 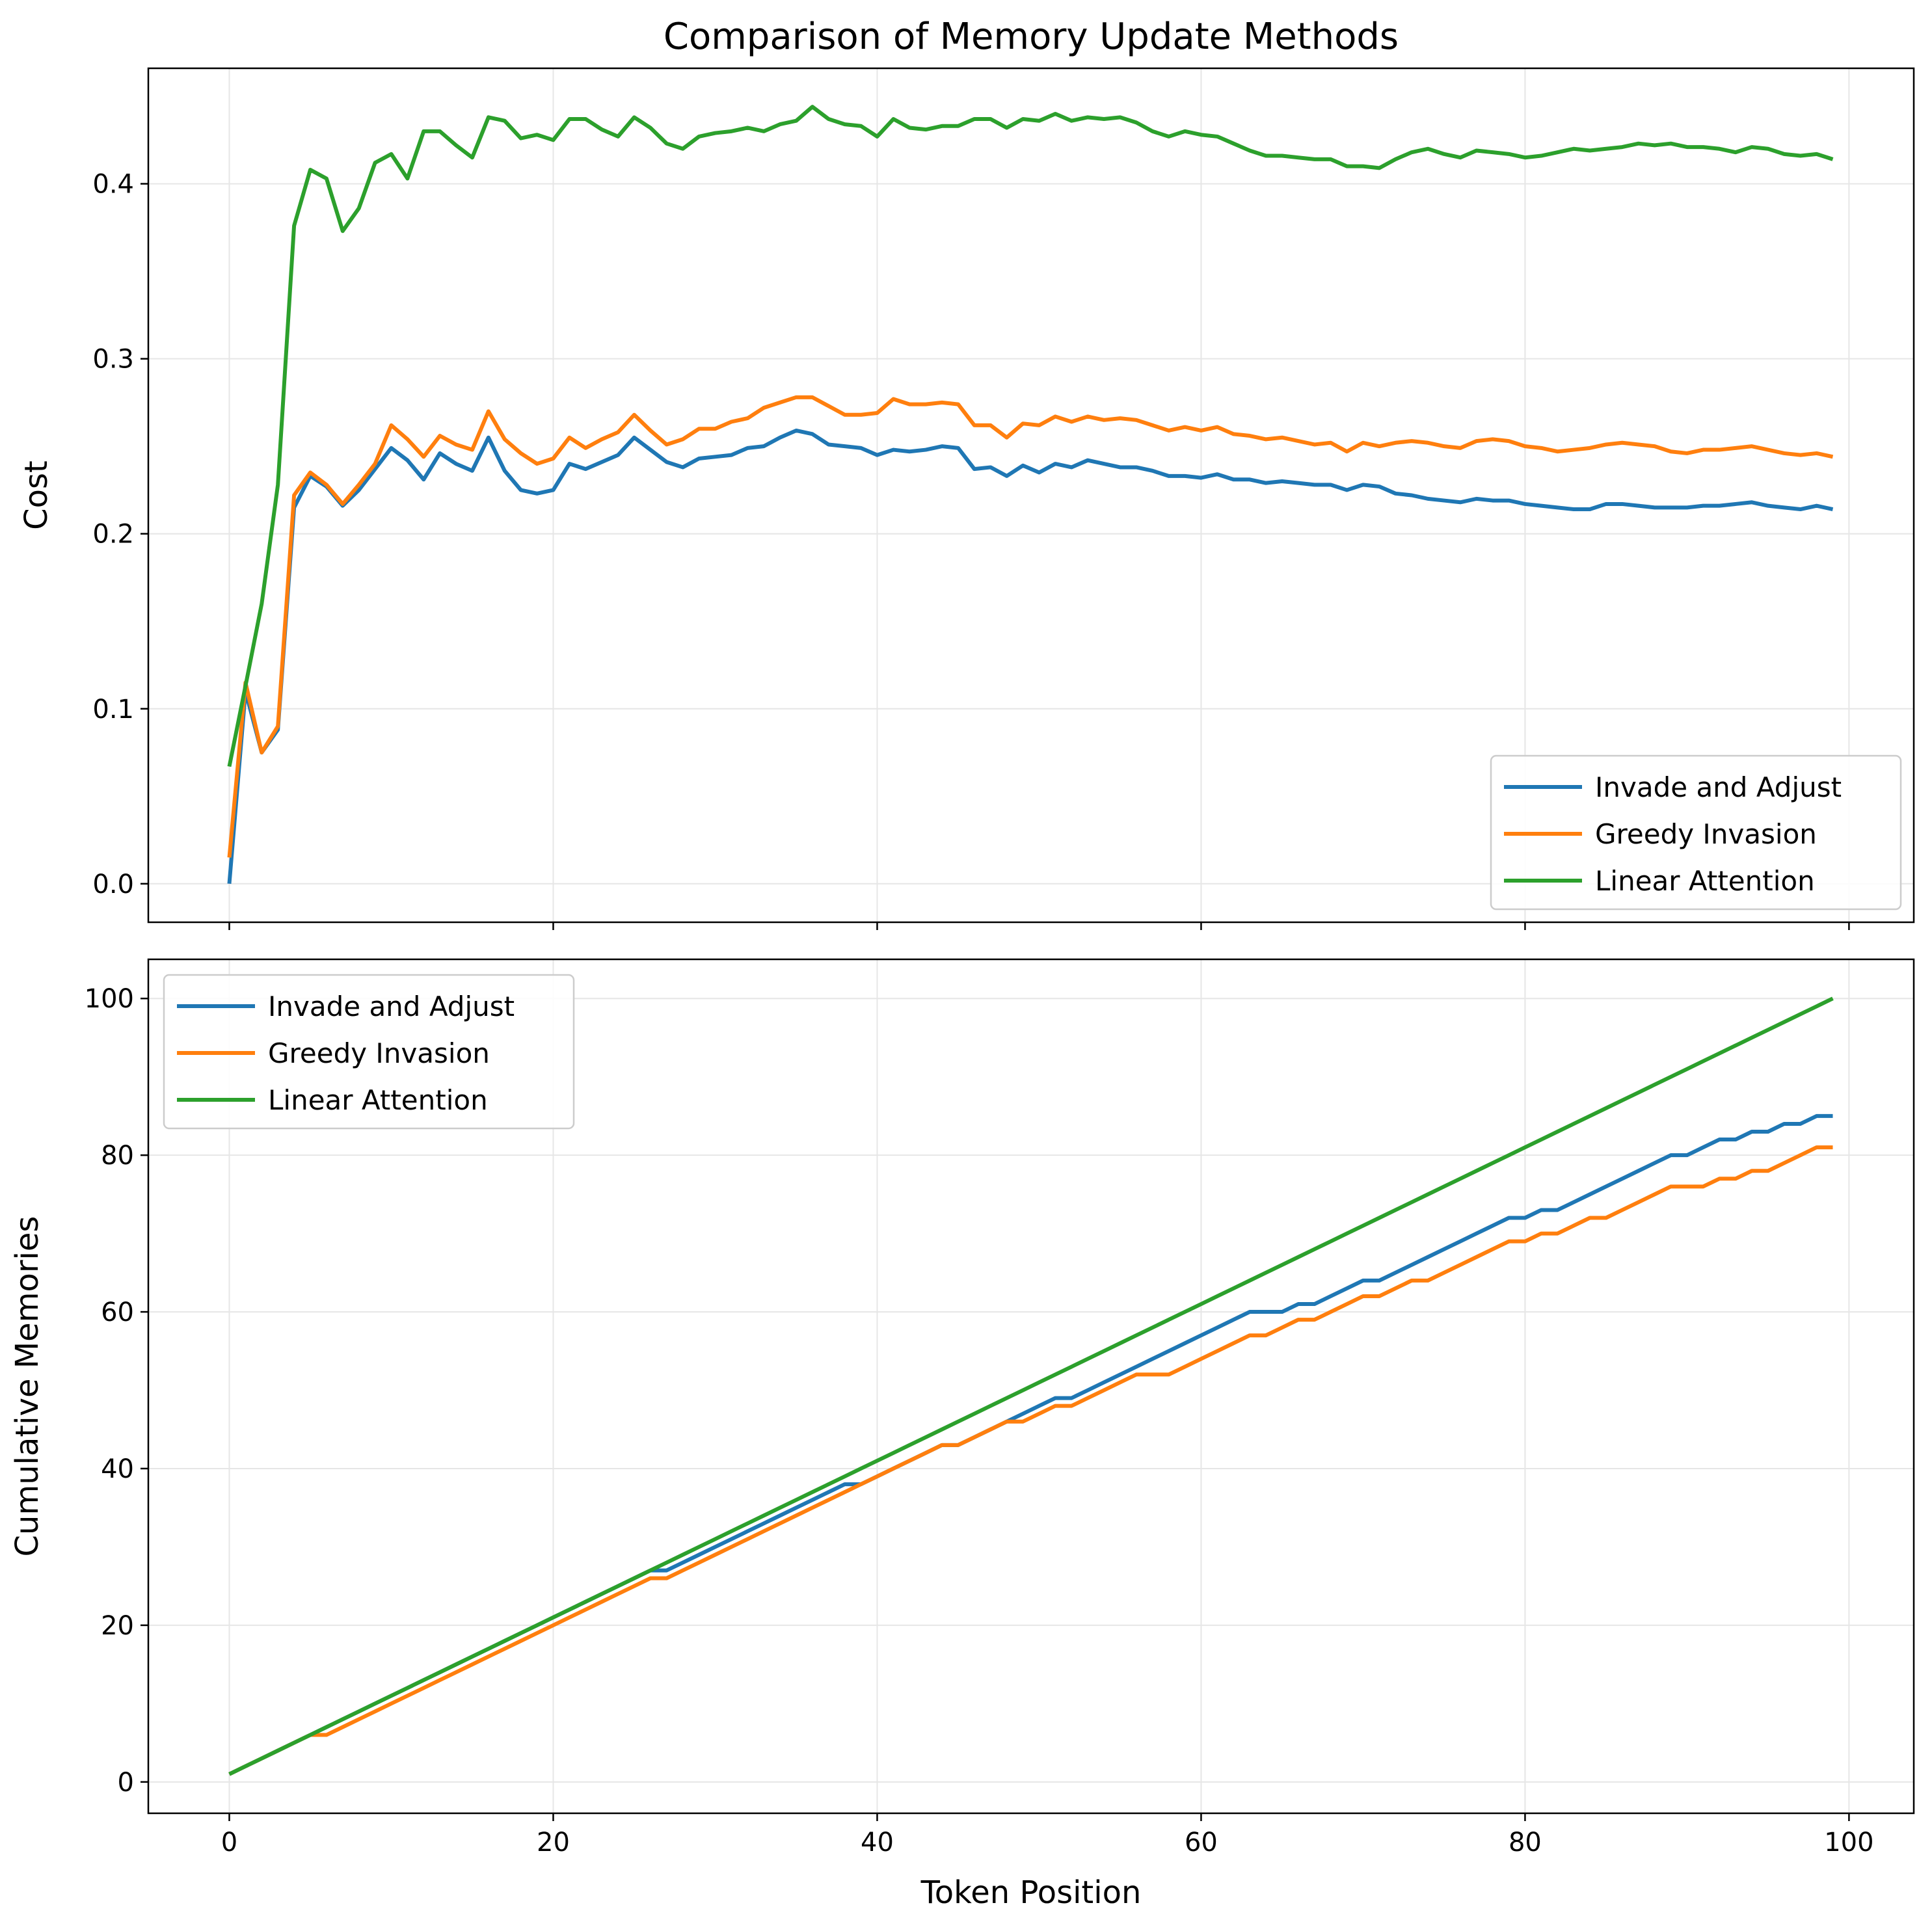 I want to click on cumulative-x-tick-label: 60, so click(x=1201, y=1843).